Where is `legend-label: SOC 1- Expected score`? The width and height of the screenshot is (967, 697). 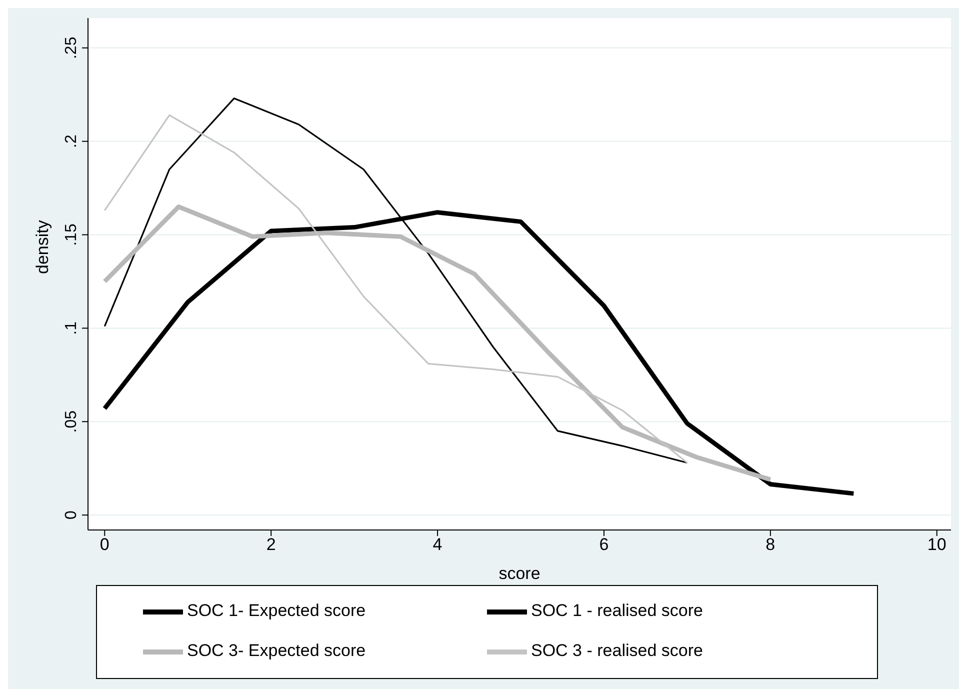 legend-label: SOC 1- Expected score is located at coordinates (277, 611).